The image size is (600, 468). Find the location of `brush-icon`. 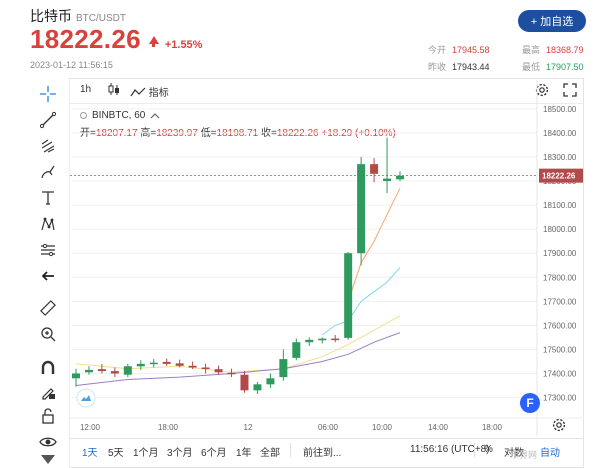

brush-icon is located at coordinates (48, 172).